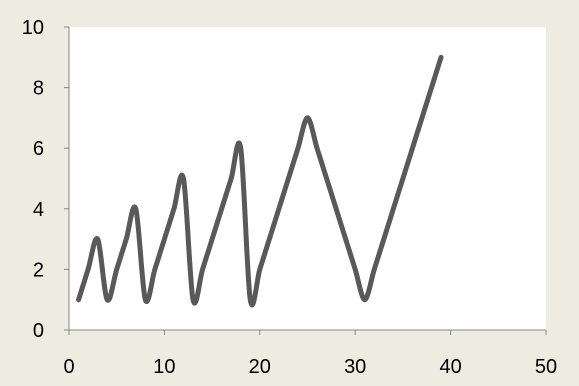 This screenshot has width=579, height=386. Describe the element at coordinates (45, 179) in the screenshot. I see `y-axis-ticks: 0 2 4 6 8 10` at that location.